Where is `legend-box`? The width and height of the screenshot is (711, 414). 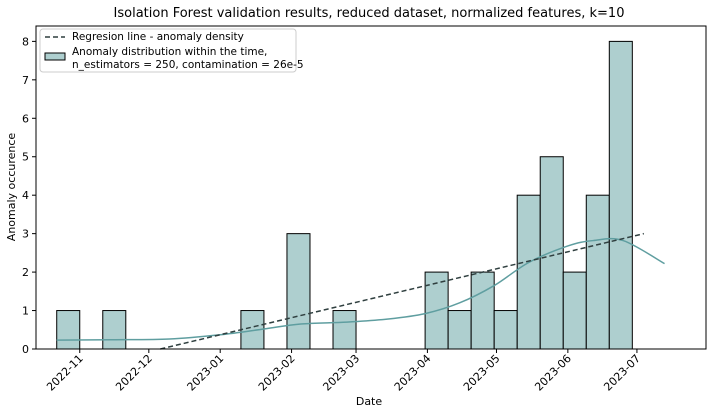 legend-box is located at coordinates (168, 50).